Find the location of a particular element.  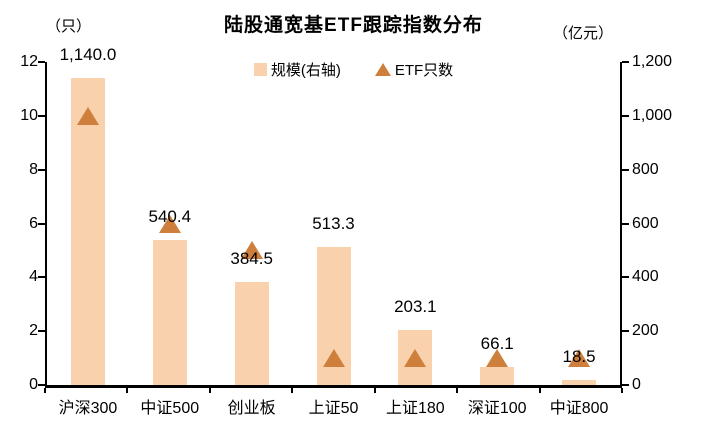

bar-value-label: 540.4 is located at coordinates (170, 216).